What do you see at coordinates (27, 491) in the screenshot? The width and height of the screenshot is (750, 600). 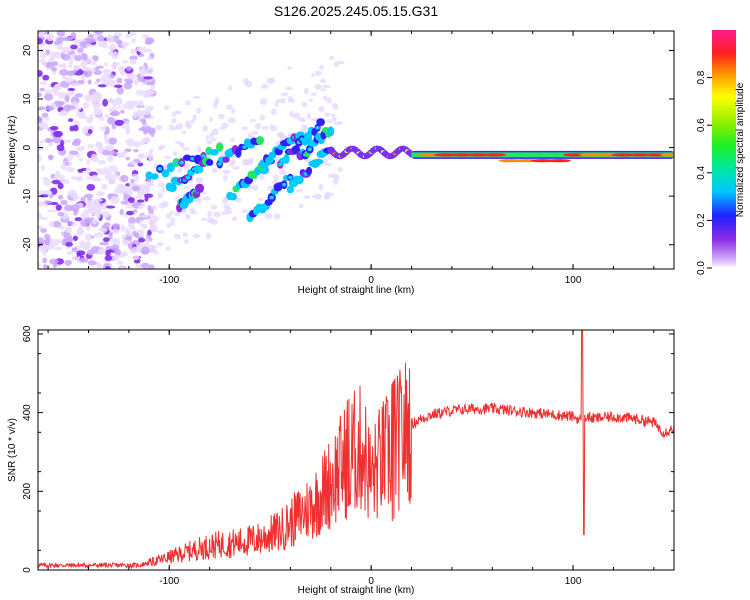 I see `y-tick-label: 200` at bounding box center [27, 491].